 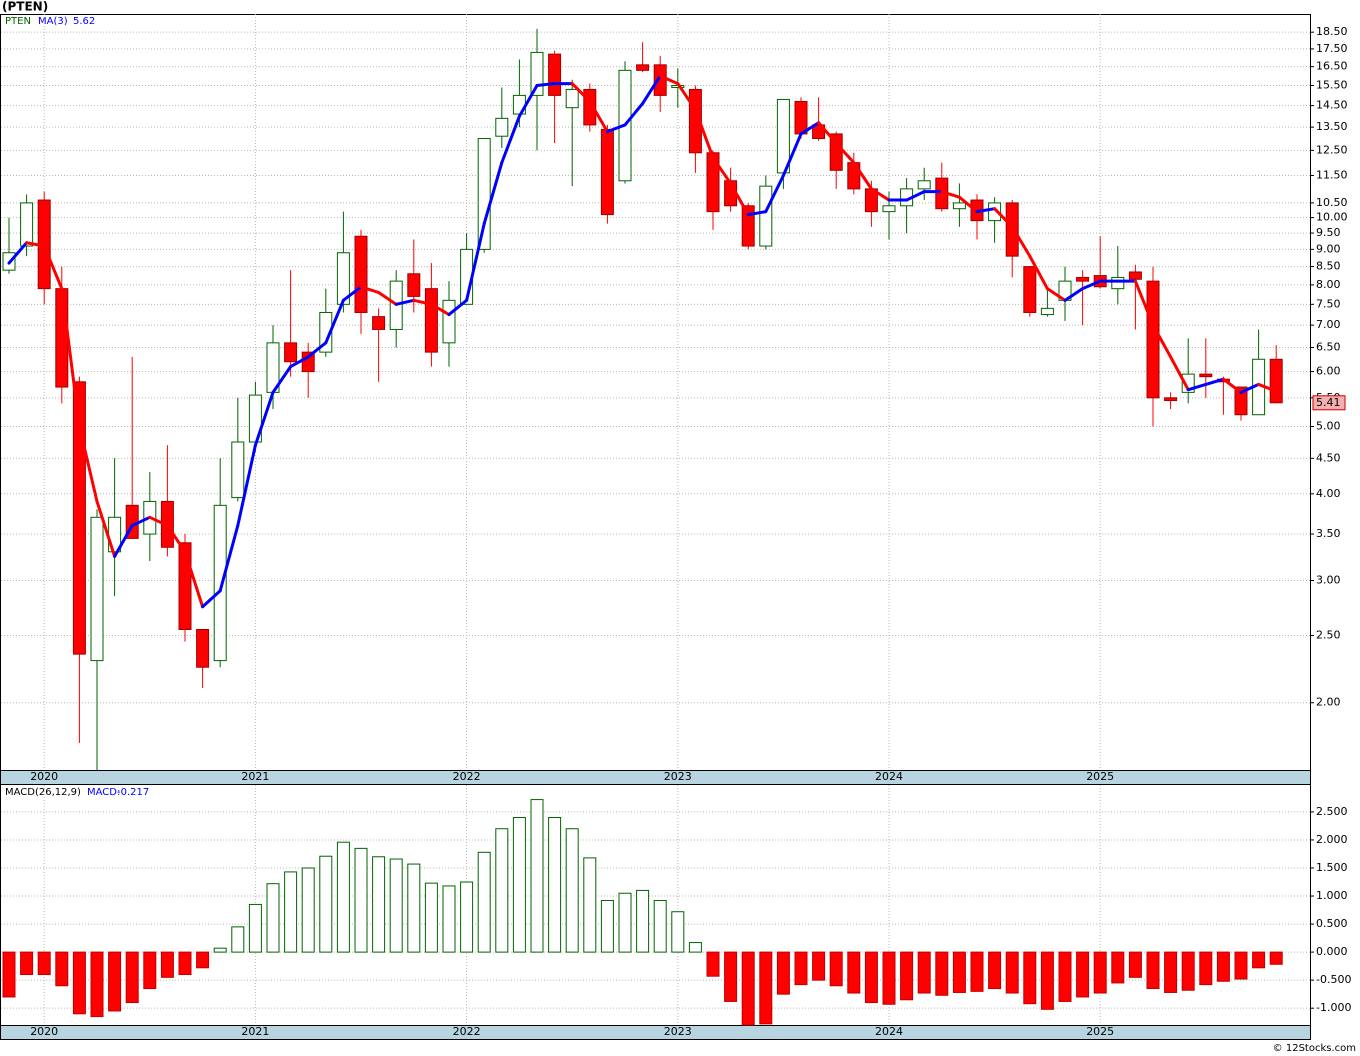 I want to click on y-tick-label: 7.50, so click(x=1328, y=303).